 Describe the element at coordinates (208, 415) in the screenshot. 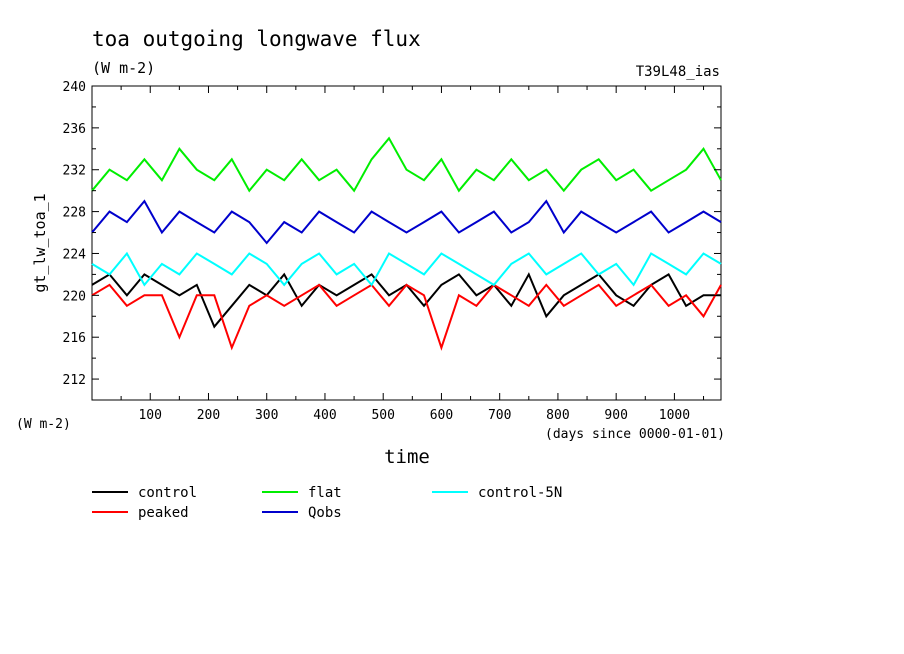

I see `x-tick-label: 200` at that location.